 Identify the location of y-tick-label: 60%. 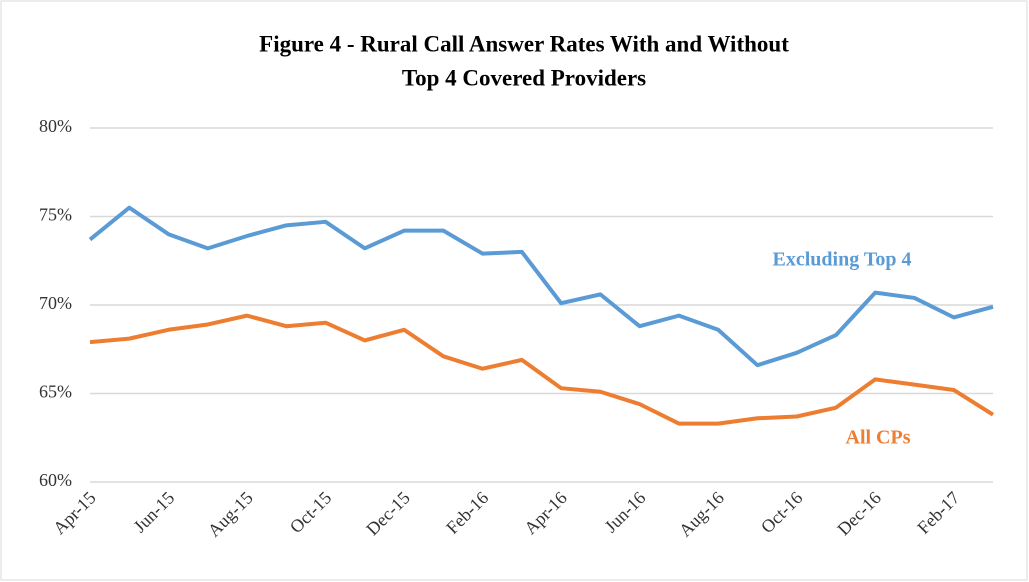
(55, 480).